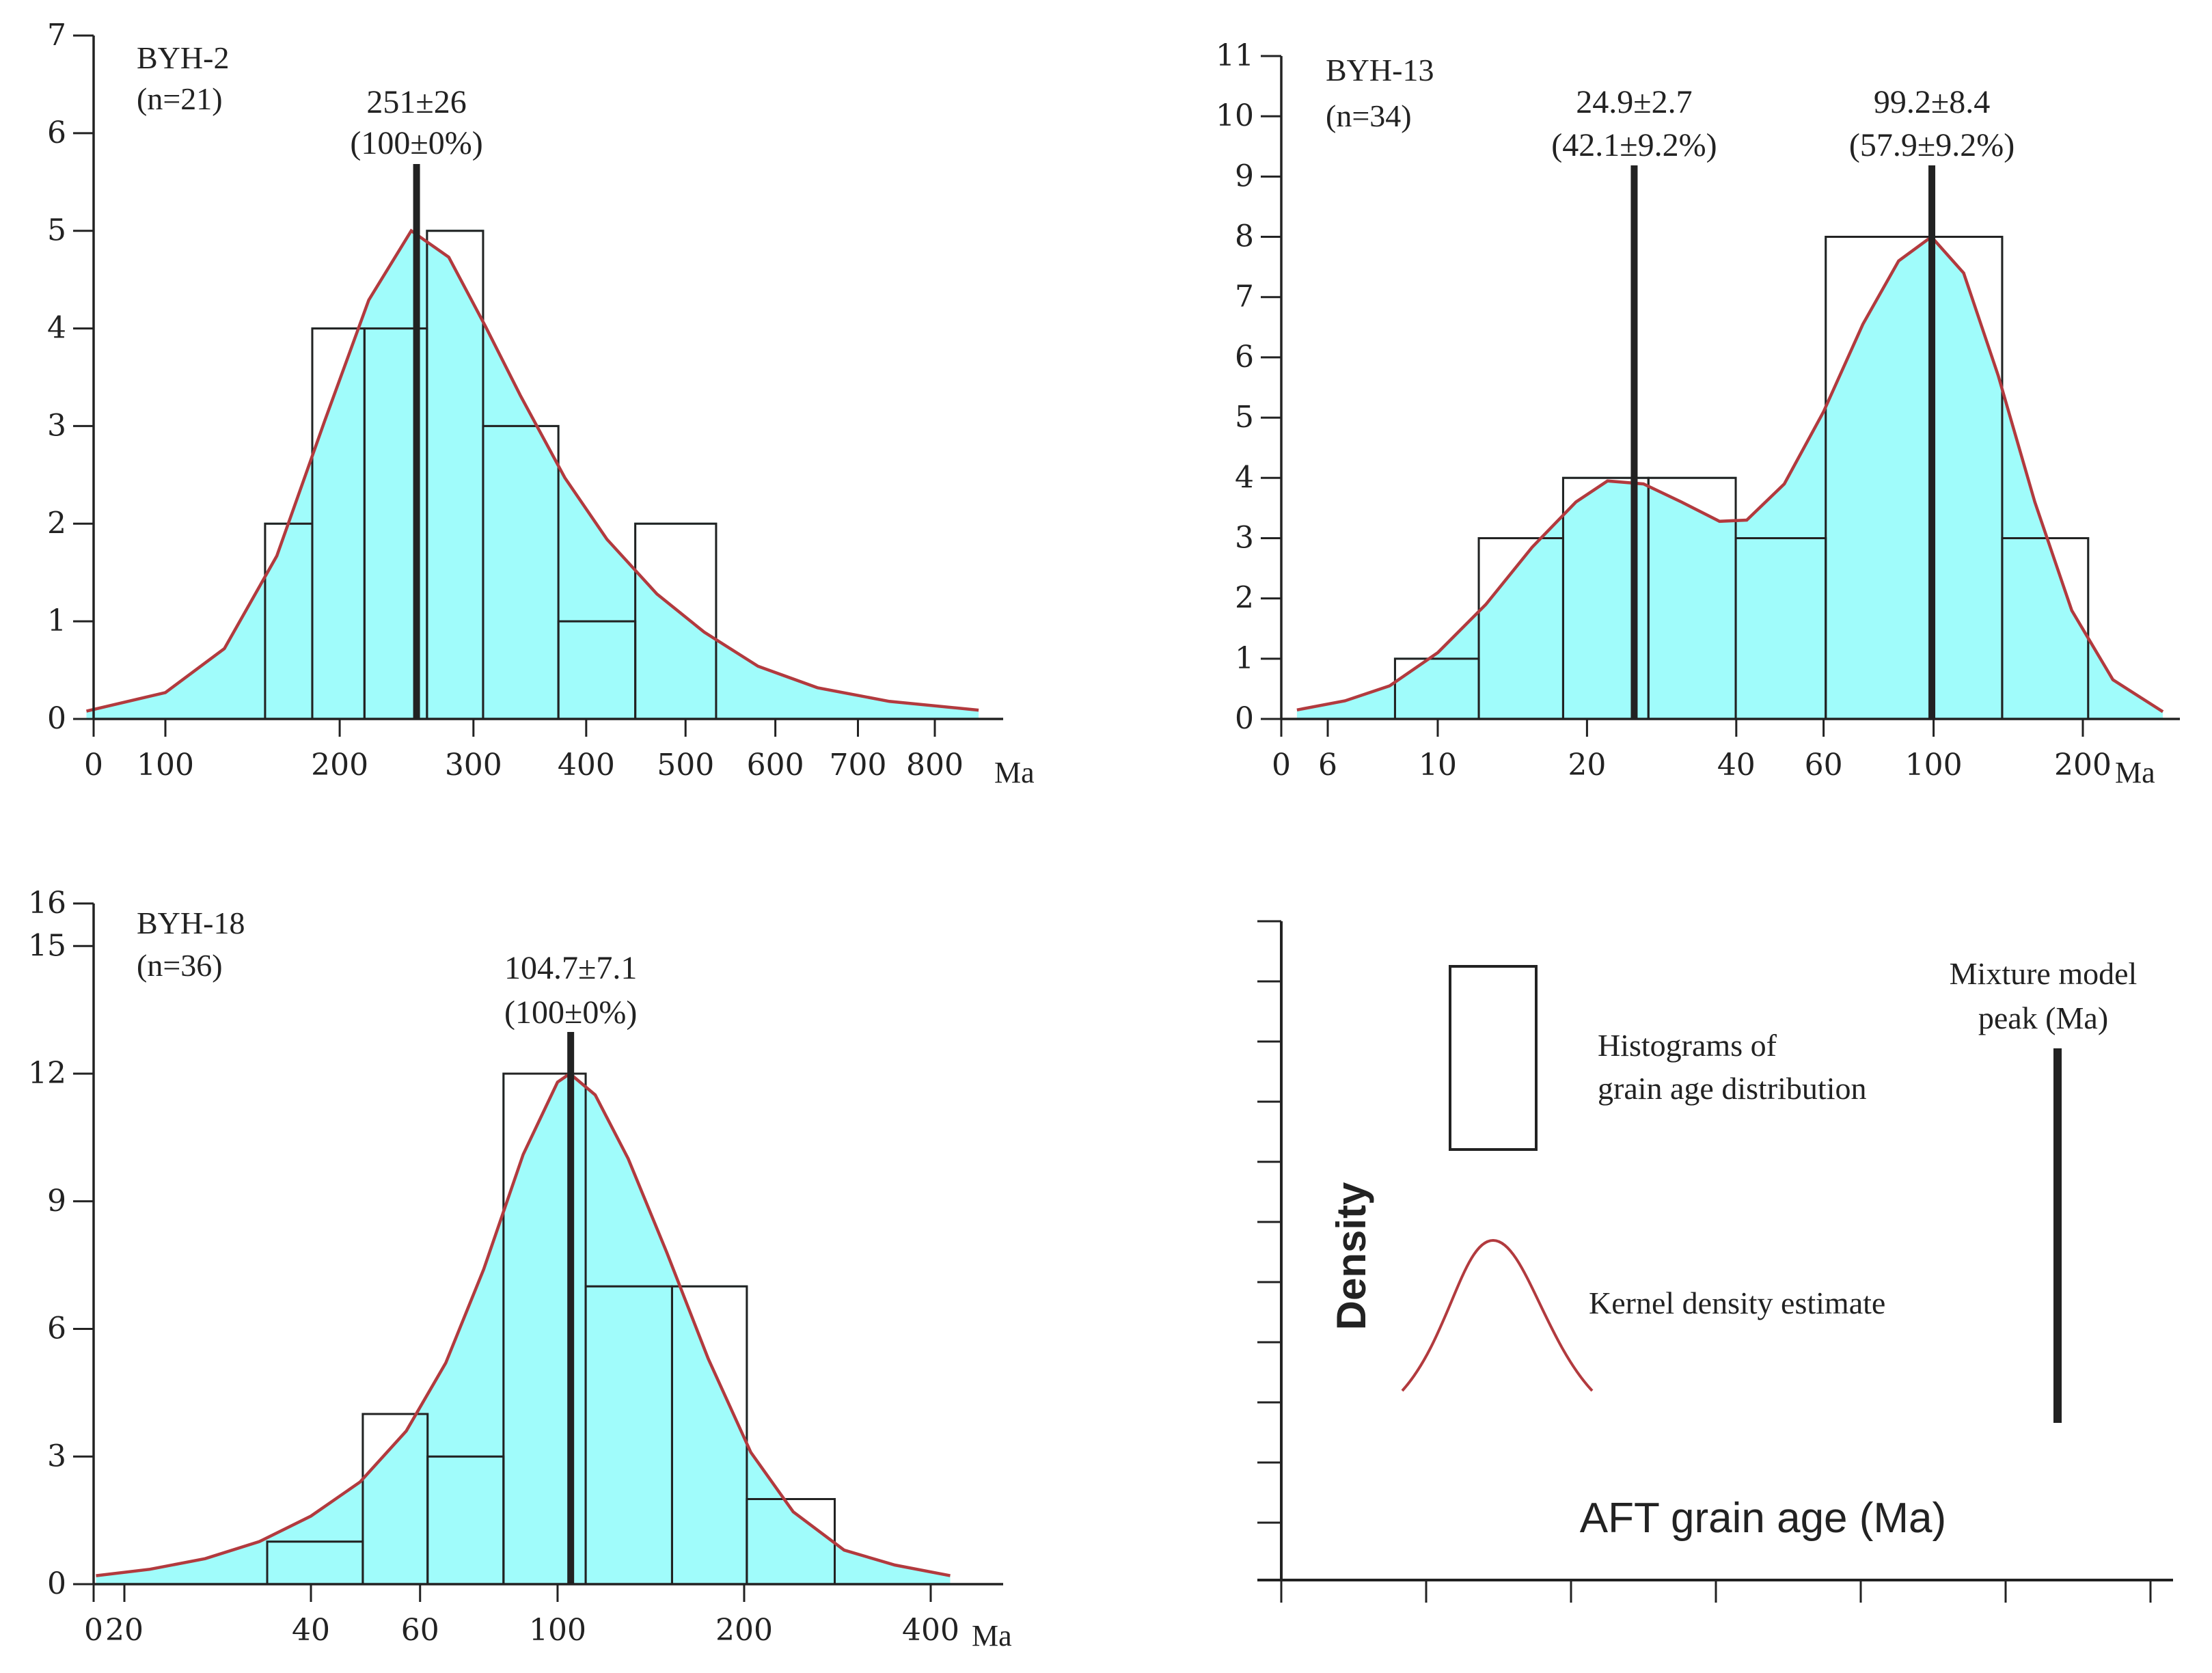  Describe the element at coordinates (47, 1073) in the screenshot. I see `y-tick-label-12: 12` at that location.